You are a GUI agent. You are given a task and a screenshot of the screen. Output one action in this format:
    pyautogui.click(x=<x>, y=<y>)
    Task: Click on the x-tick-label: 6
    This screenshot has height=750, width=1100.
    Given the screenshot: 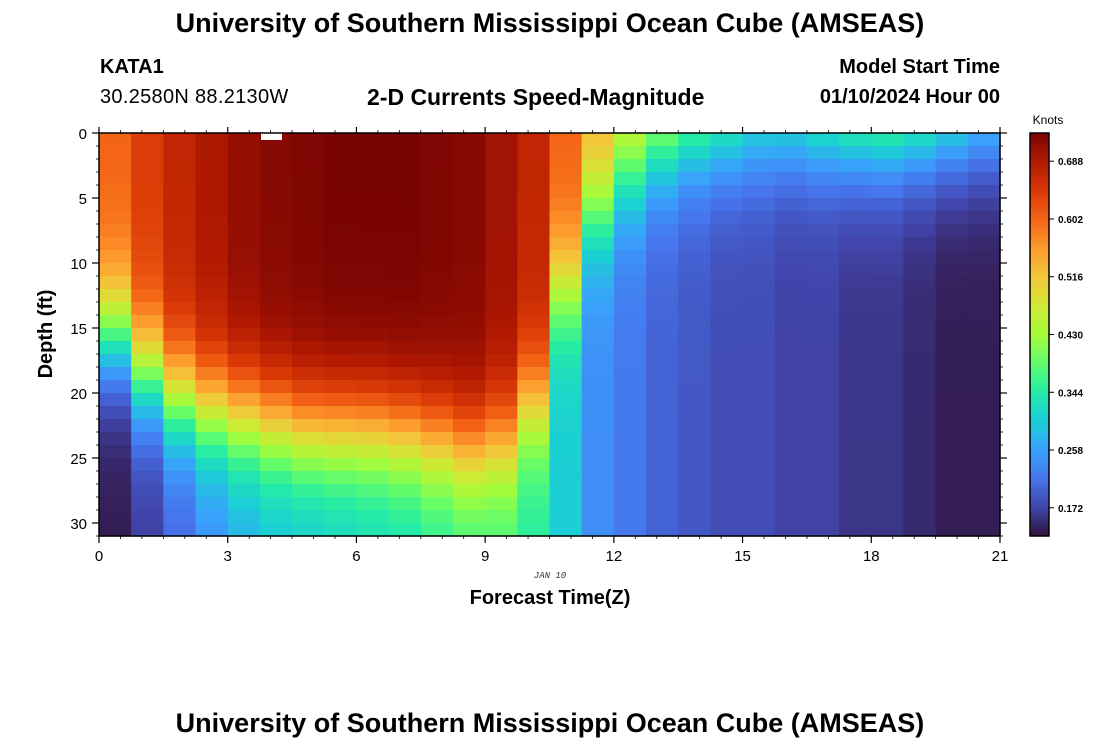 What is the action you would take?
    pyautogui.click(x=356, y=556)
    